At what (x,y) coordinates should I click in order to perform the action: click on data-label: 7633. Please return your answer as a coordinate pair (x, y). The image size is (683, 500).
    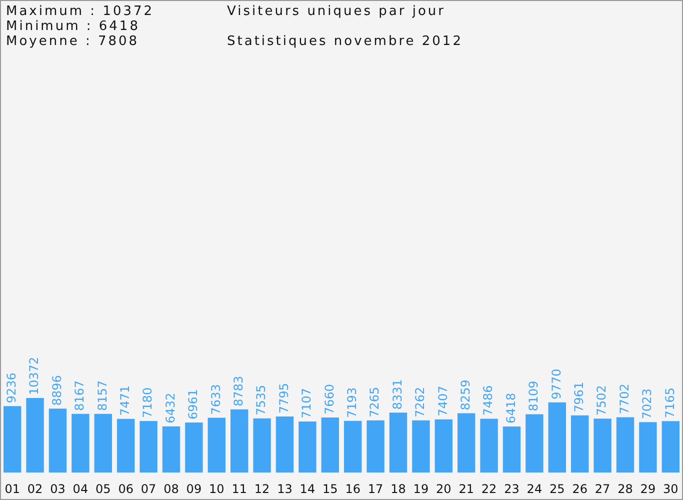
    Looking at the image, I should click on (215, 399).